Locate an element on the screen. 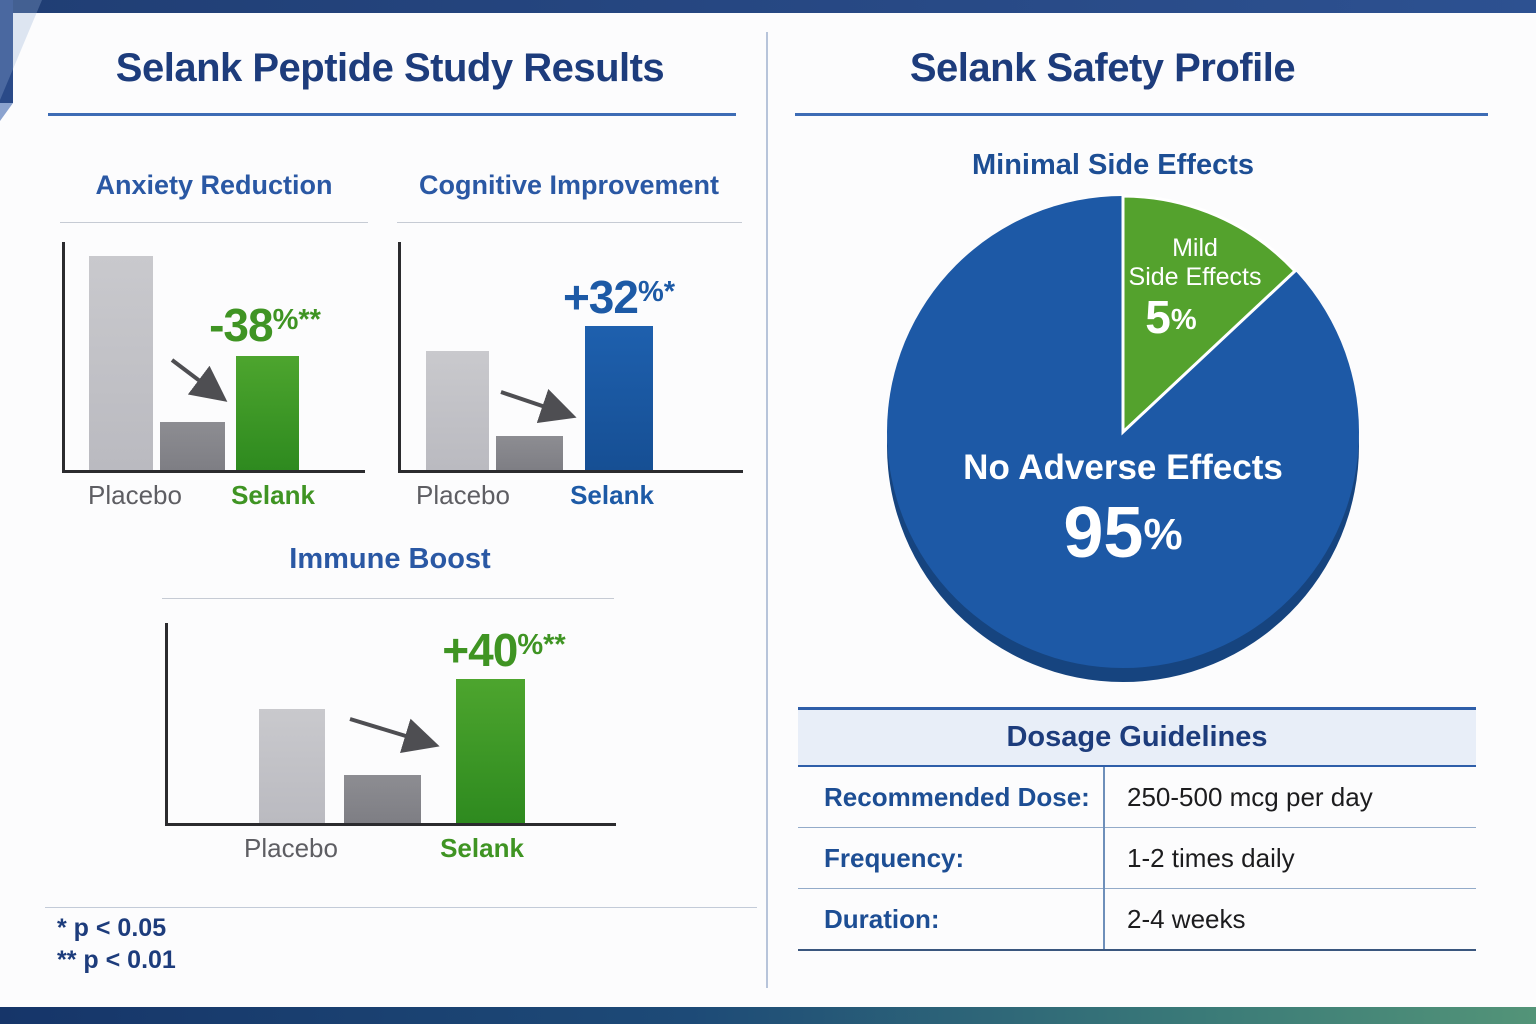 This screenshot has width=1536, height=1024. footnote-p01: ** p < 0.01 is located at coordinates (116, 960).